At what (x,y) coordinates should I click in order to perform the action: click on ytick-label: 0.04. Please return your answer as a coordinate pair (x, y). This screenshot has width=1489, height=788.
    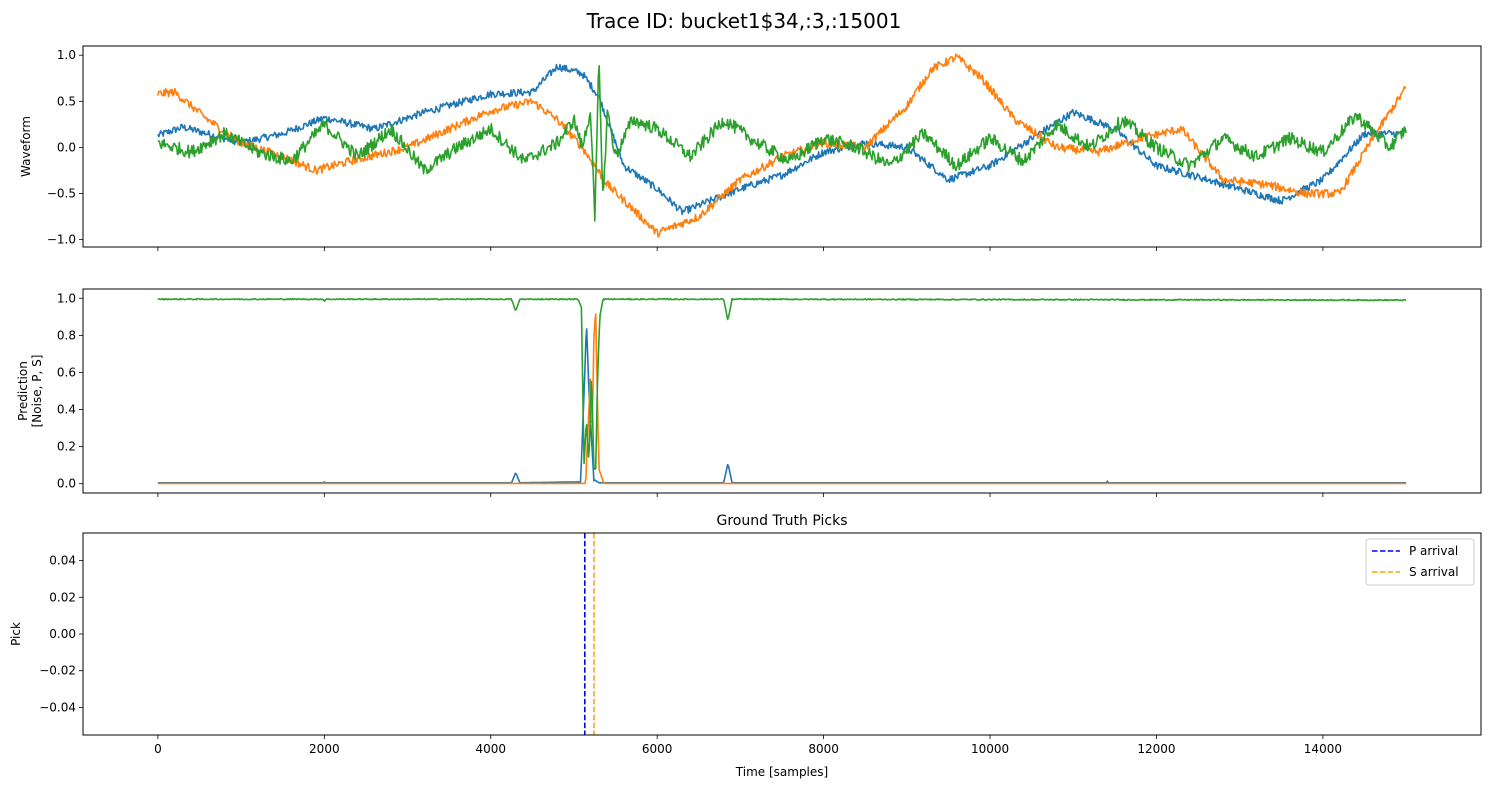
    Looking at the image, I should click on (62, 561).